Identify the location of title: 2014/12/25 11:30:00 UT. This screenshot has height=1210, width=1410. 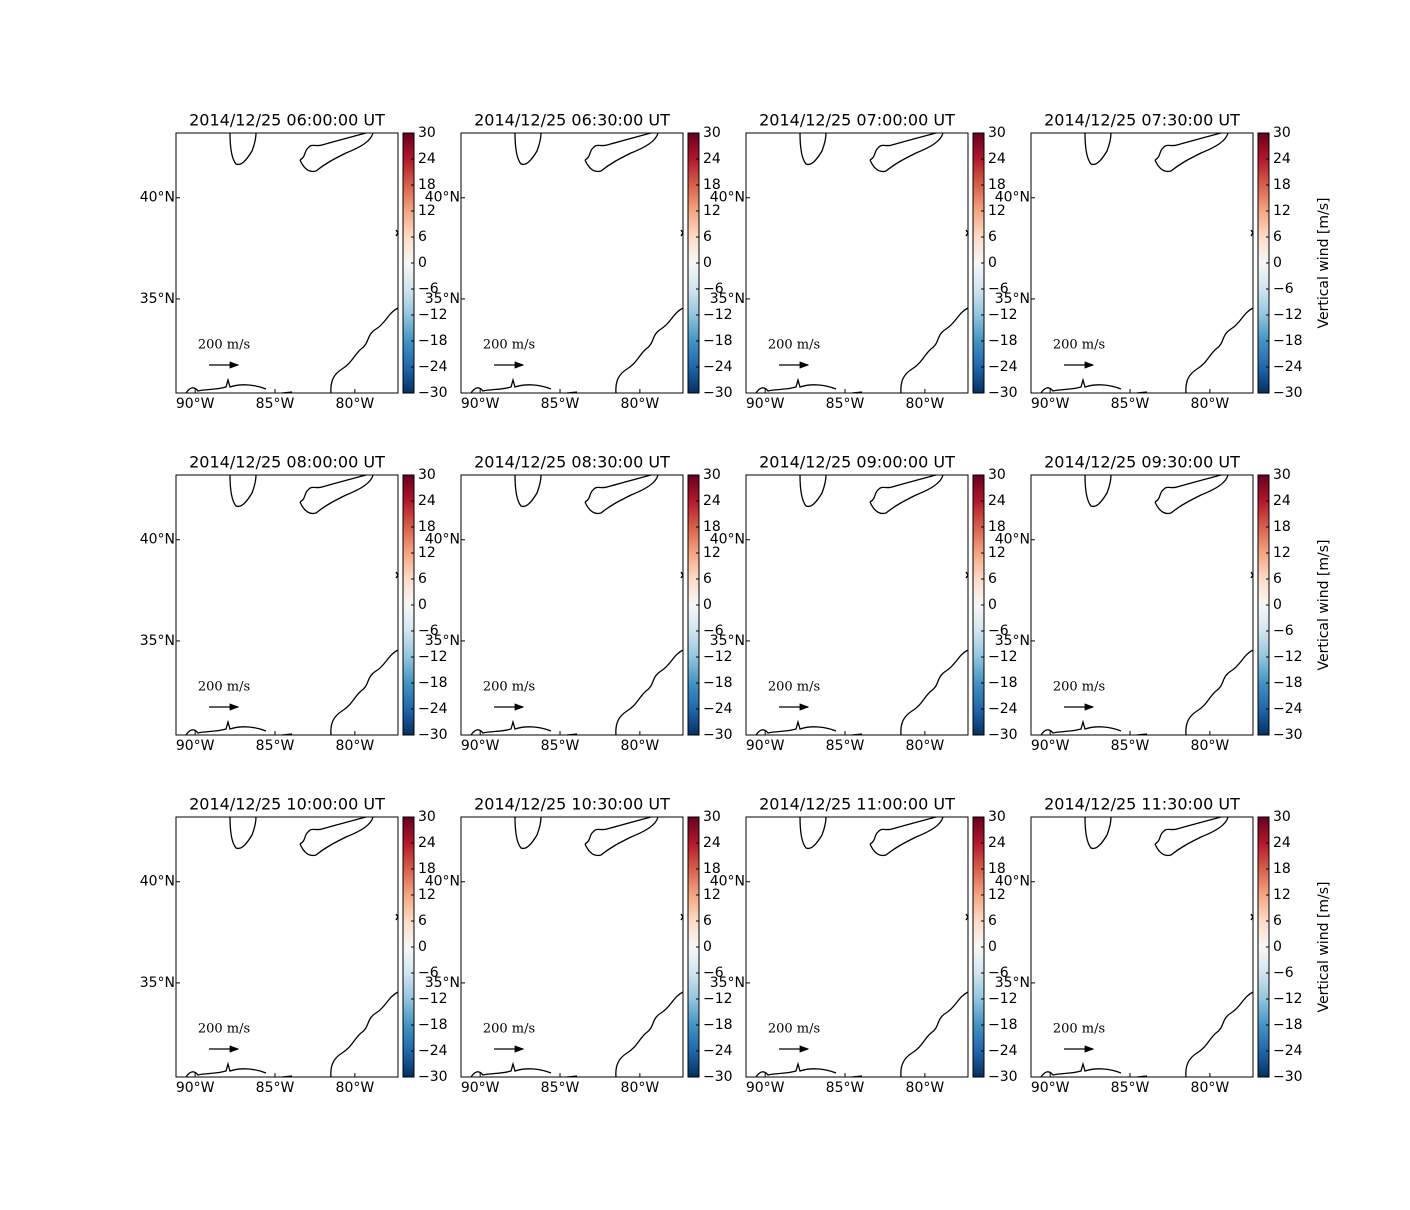
(1142, 804).